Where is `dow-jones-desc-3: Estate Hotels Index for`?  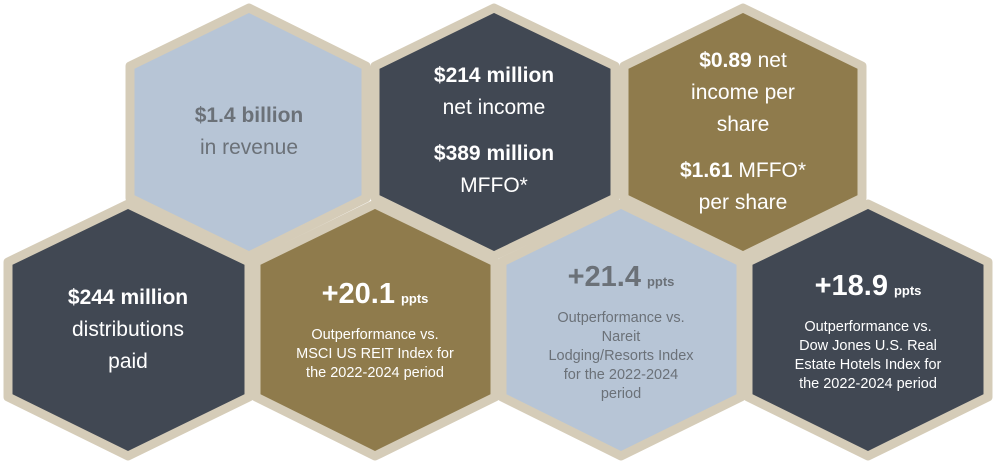
dow-jones-desc-3: Estate Hotels Index for is located at coordinates (868, 365).